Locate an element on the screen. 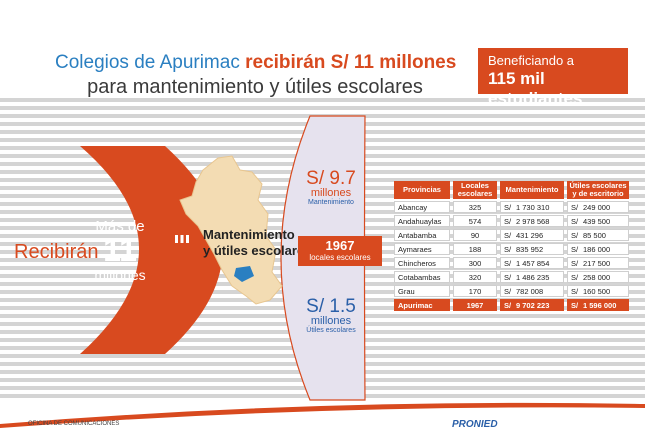 This screenshot has width=645, height=430. banner-line2: 115 mil estudiantes is located at coordinates (535, 88).